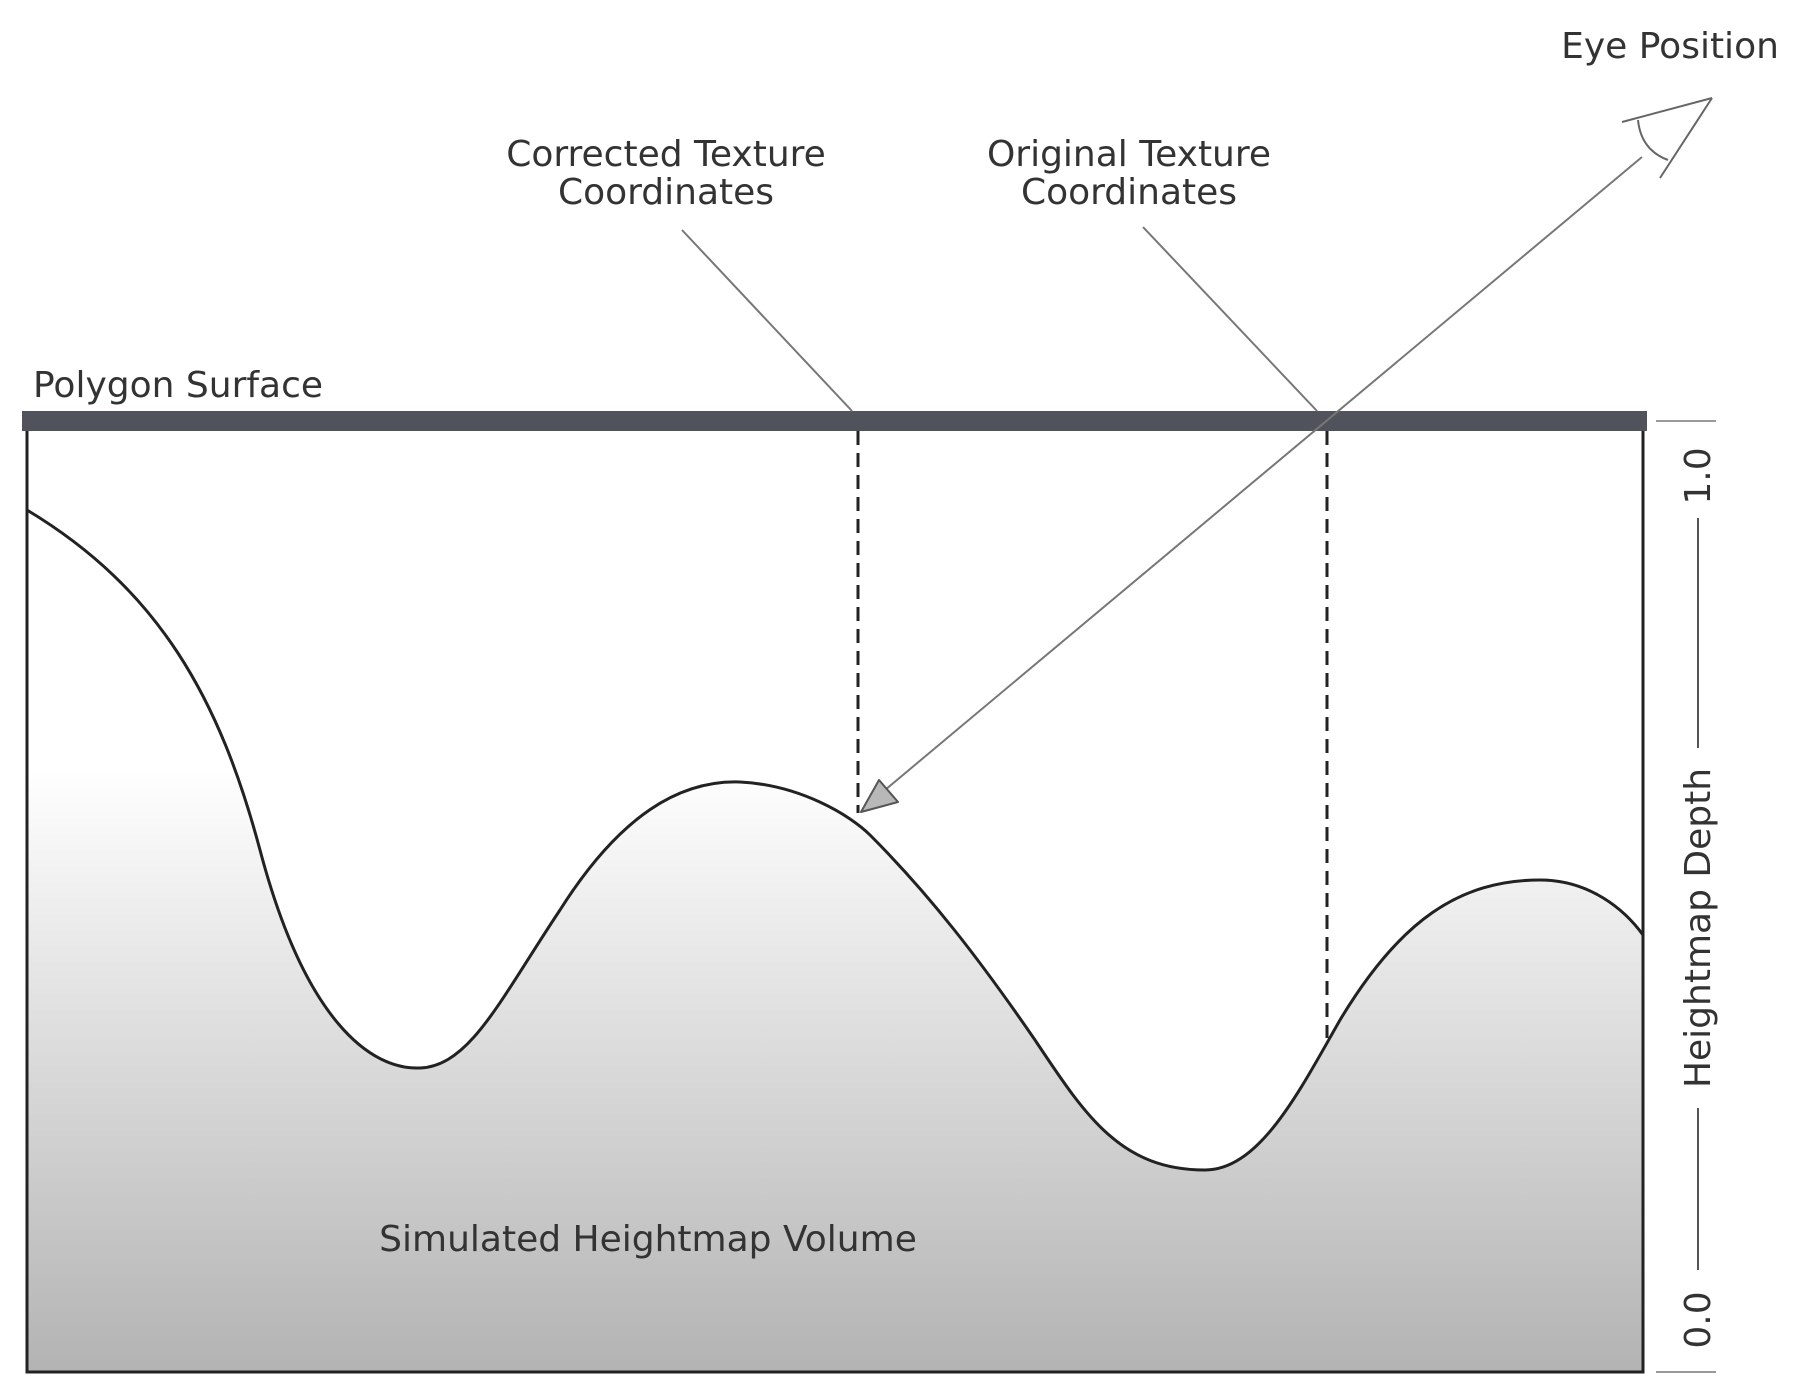  I want to click on depth-axis-title: Heightmap Depth, so click(1698, 928).